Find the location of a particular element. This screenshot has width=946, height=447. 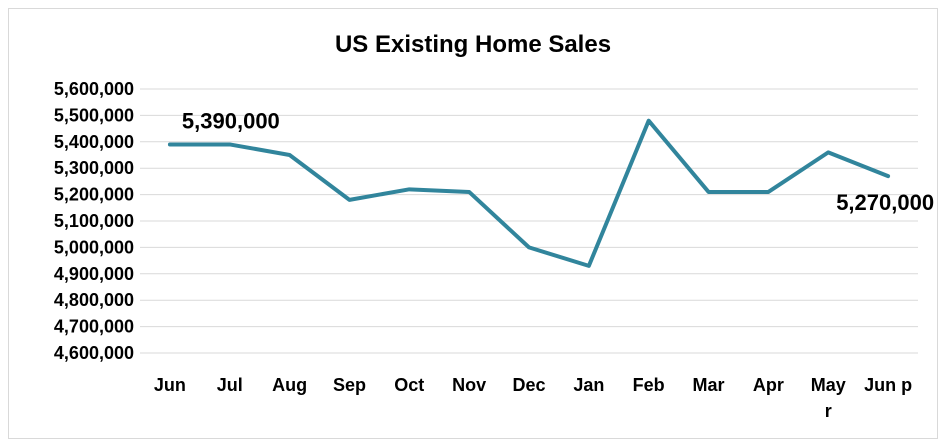

x-tick-label: May r is located at coordinates (828, 398).